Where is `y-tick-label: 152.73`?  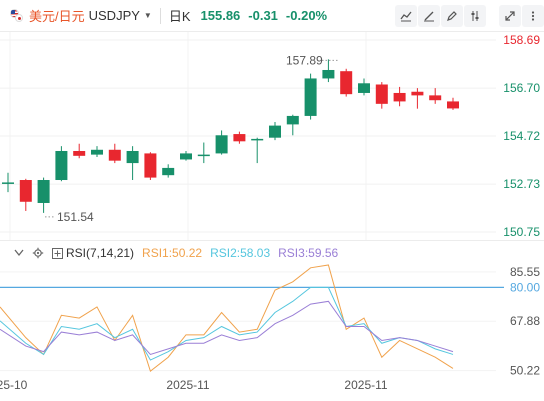 y-tick-label: 152.73 is located at coordinates (521, 184).